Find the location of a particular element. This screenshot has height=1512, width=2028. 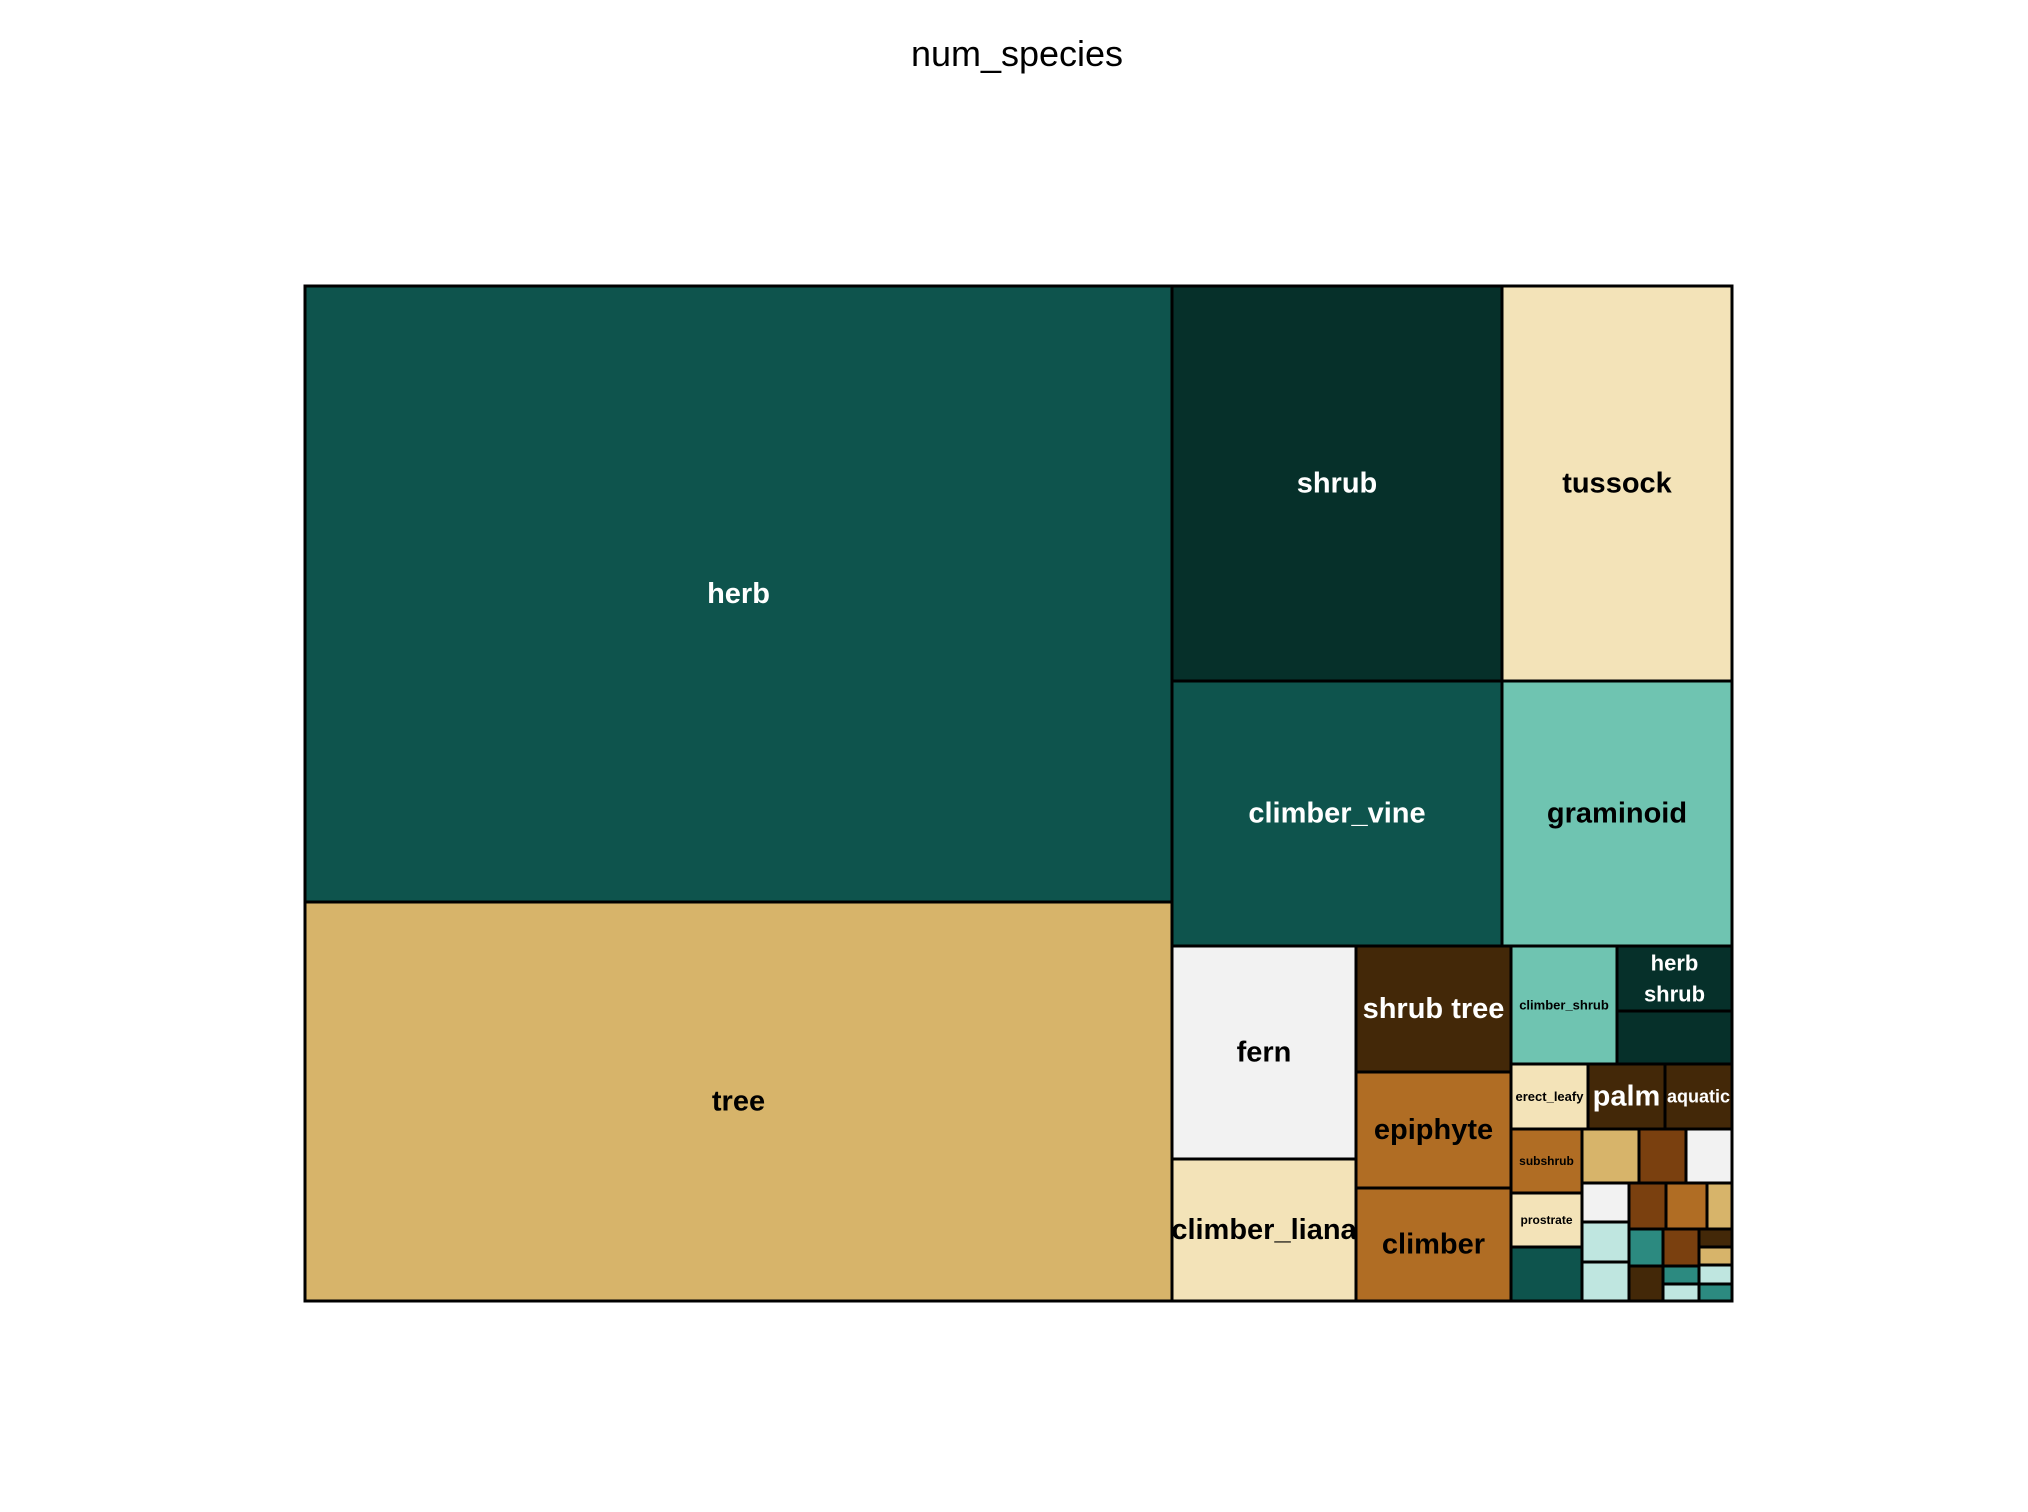

cell-palm: palm is located at coordinates (1626, 1096).